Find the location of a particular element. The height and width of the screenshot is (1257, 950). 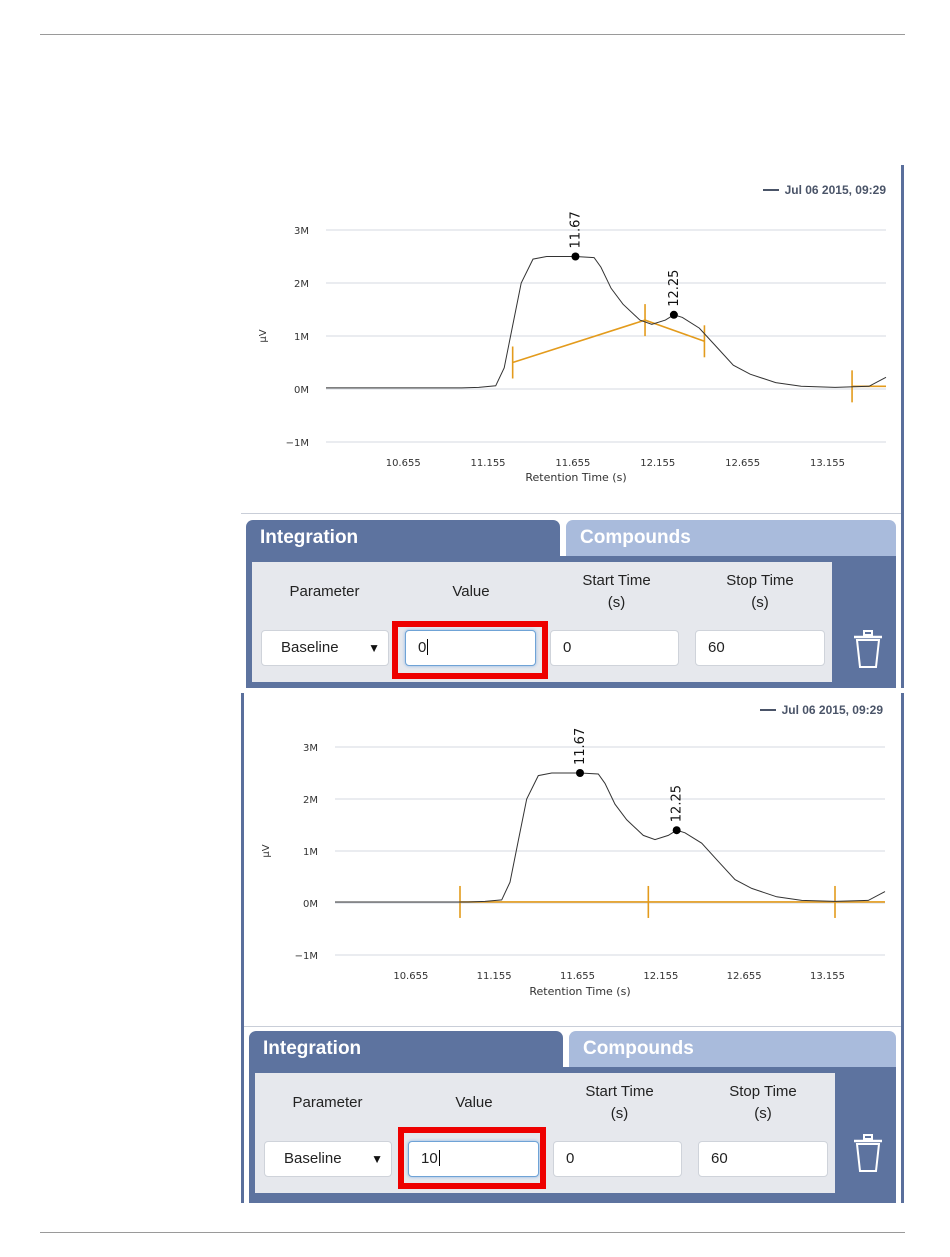

page-top-rule is located at coordinates (472, 34).